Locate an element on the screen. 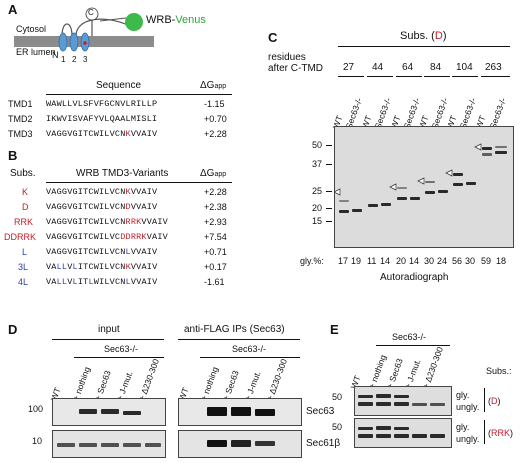  tmd3-seq-charged: K is located at coordinates (128, 134).